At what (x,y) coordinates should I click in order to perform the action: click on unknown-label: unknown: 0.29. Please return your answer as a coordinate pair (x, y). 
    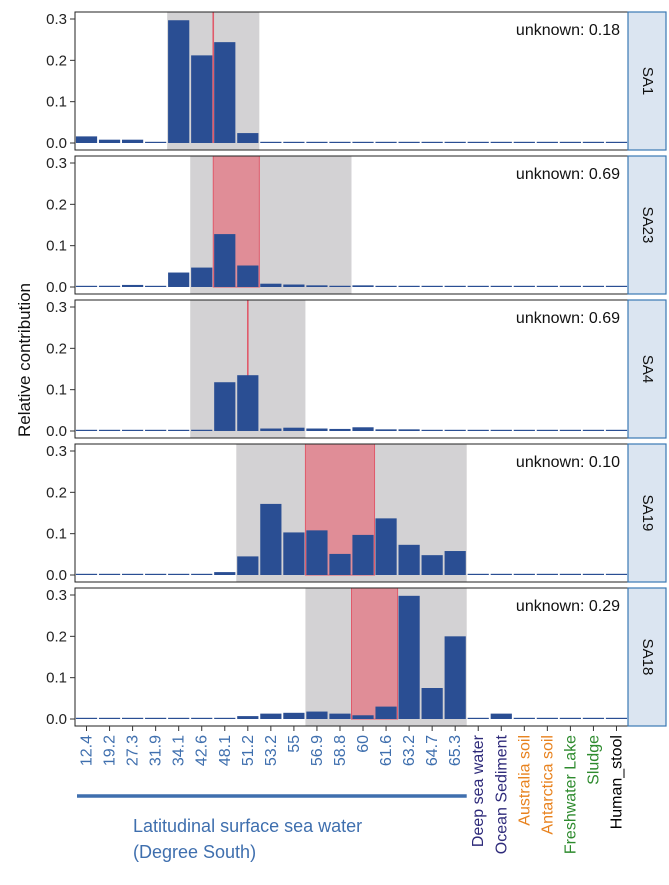
    Looking at the image, I should click on (568, 606).